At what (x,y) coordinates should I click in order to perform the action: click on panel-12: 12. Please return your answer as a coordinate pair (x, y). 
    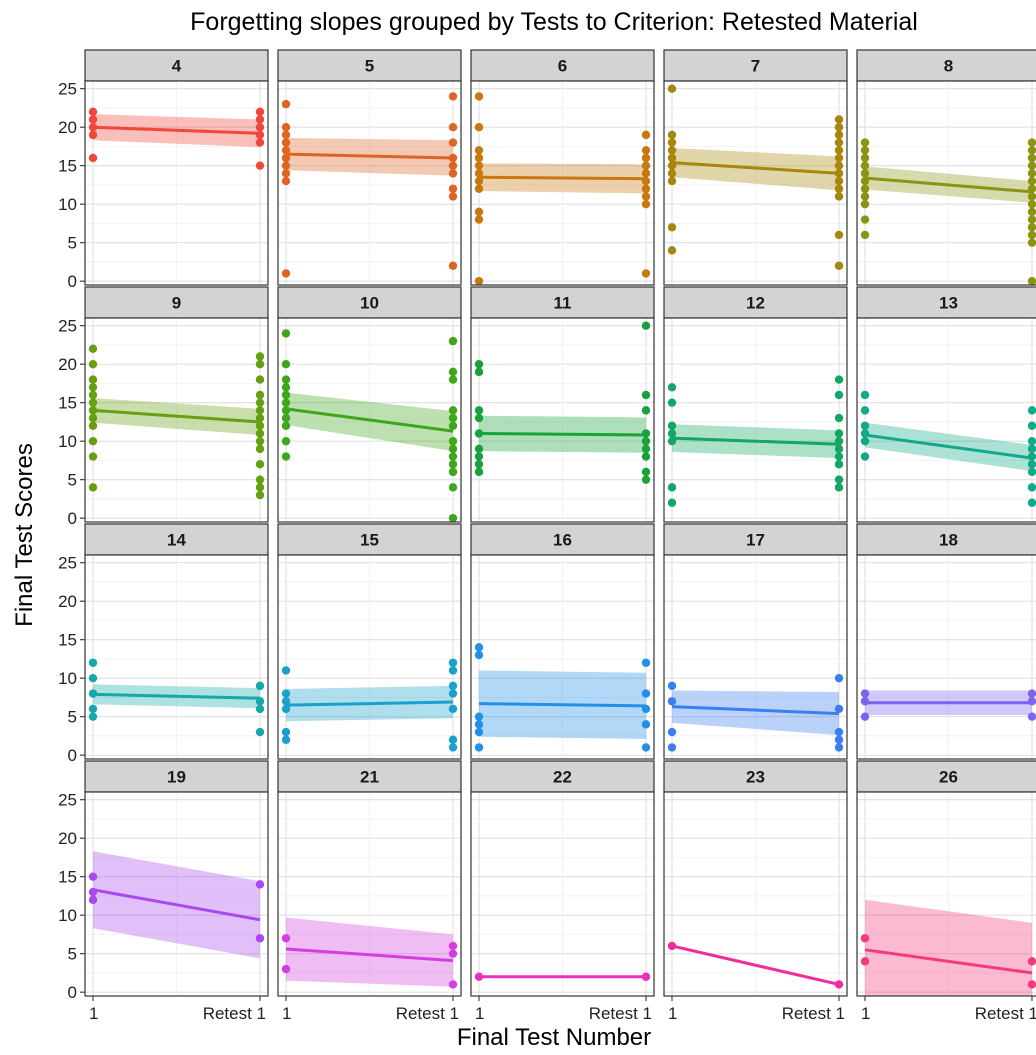
    Looking at the image, I should click on (755, 404).